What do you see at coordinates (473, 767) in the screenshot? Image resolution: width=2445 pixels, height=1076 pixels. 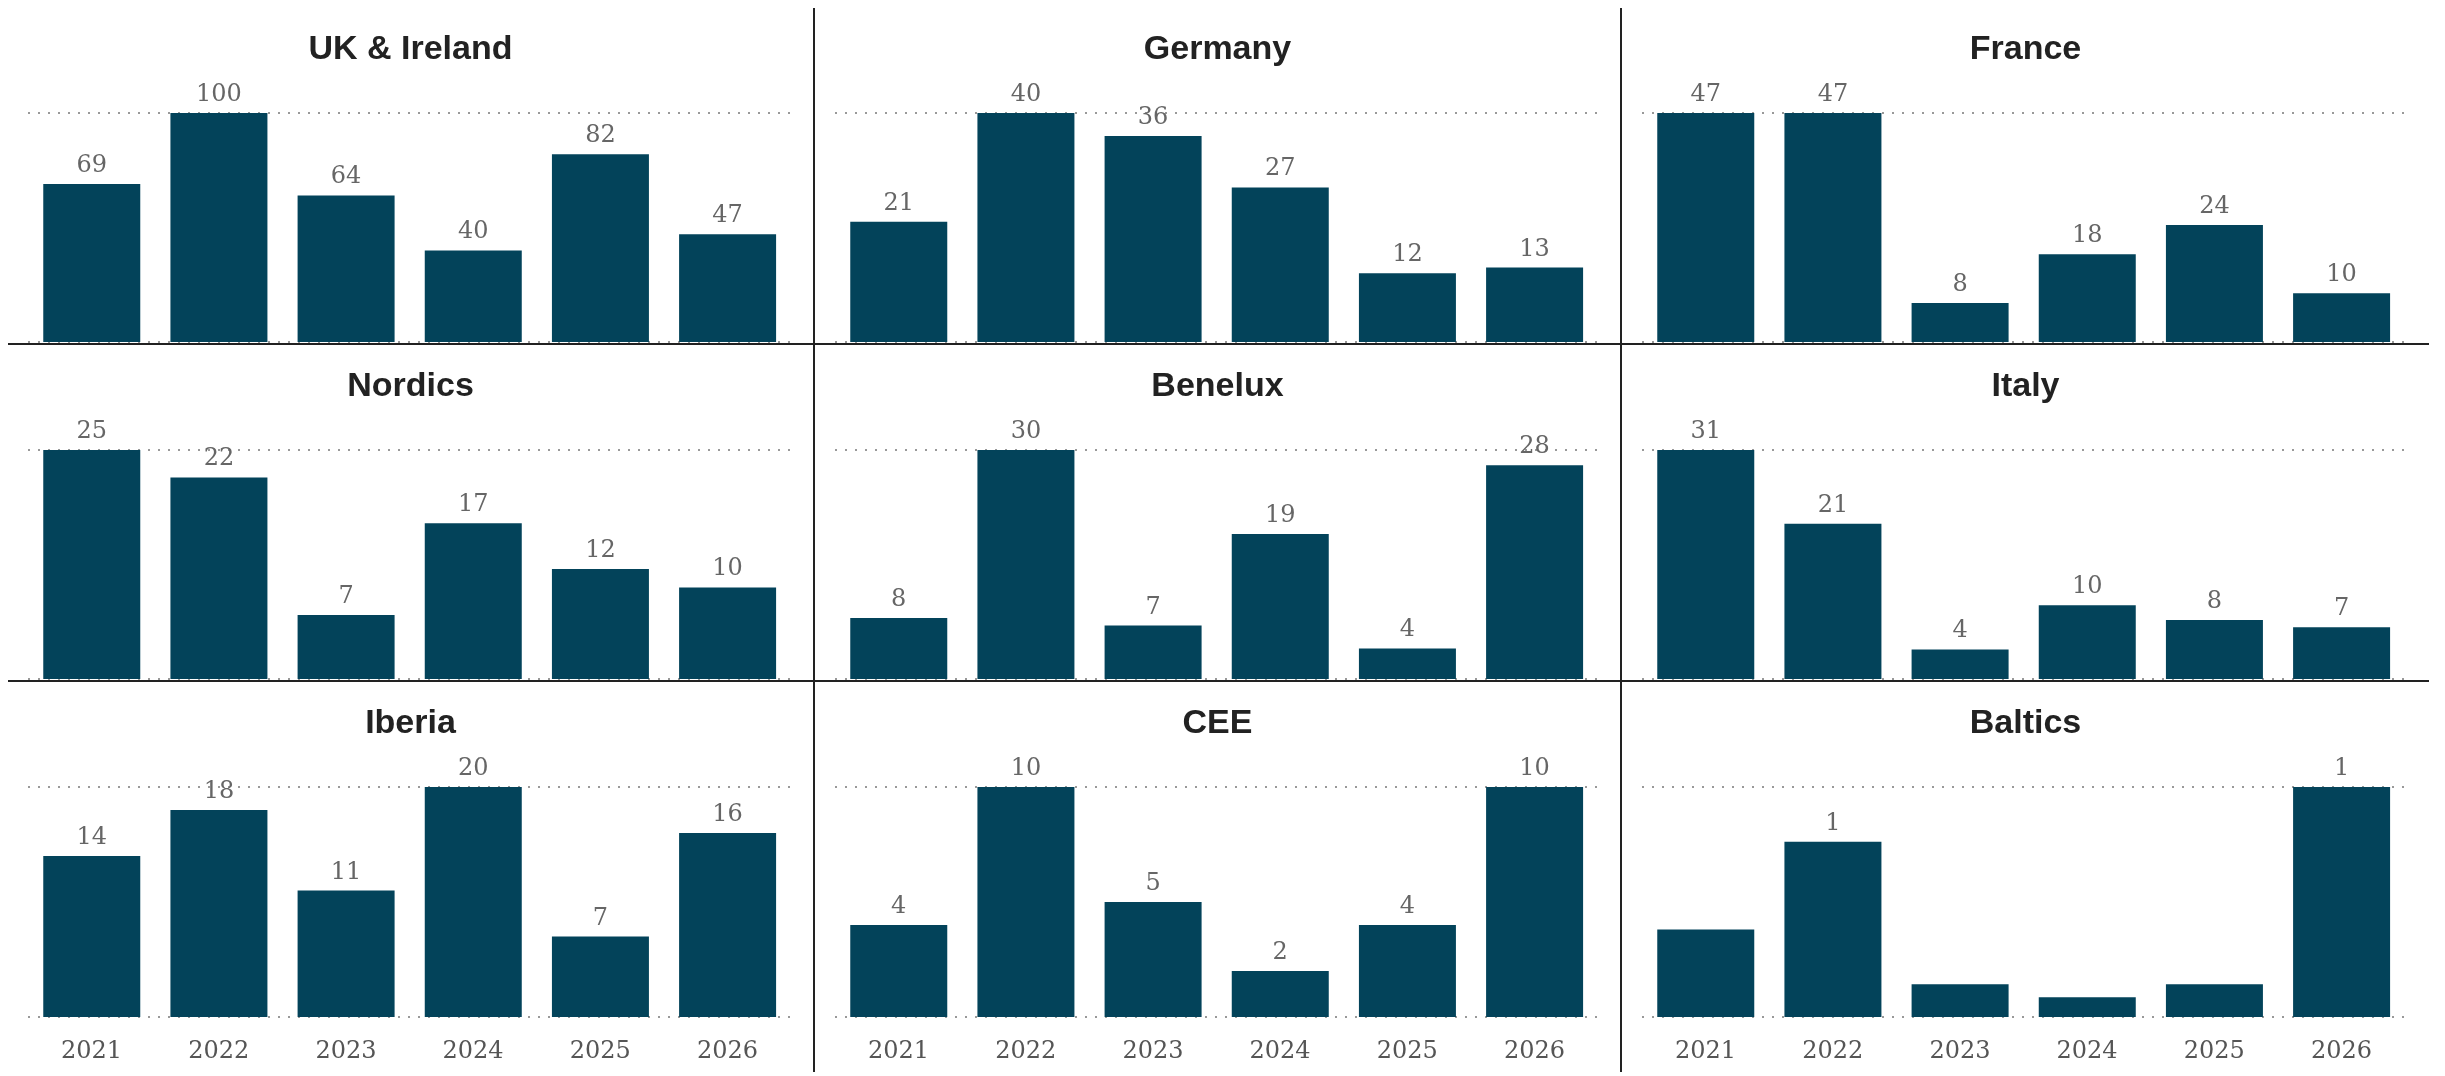 I see `data-label: 20` at bounding box center [473, 767].